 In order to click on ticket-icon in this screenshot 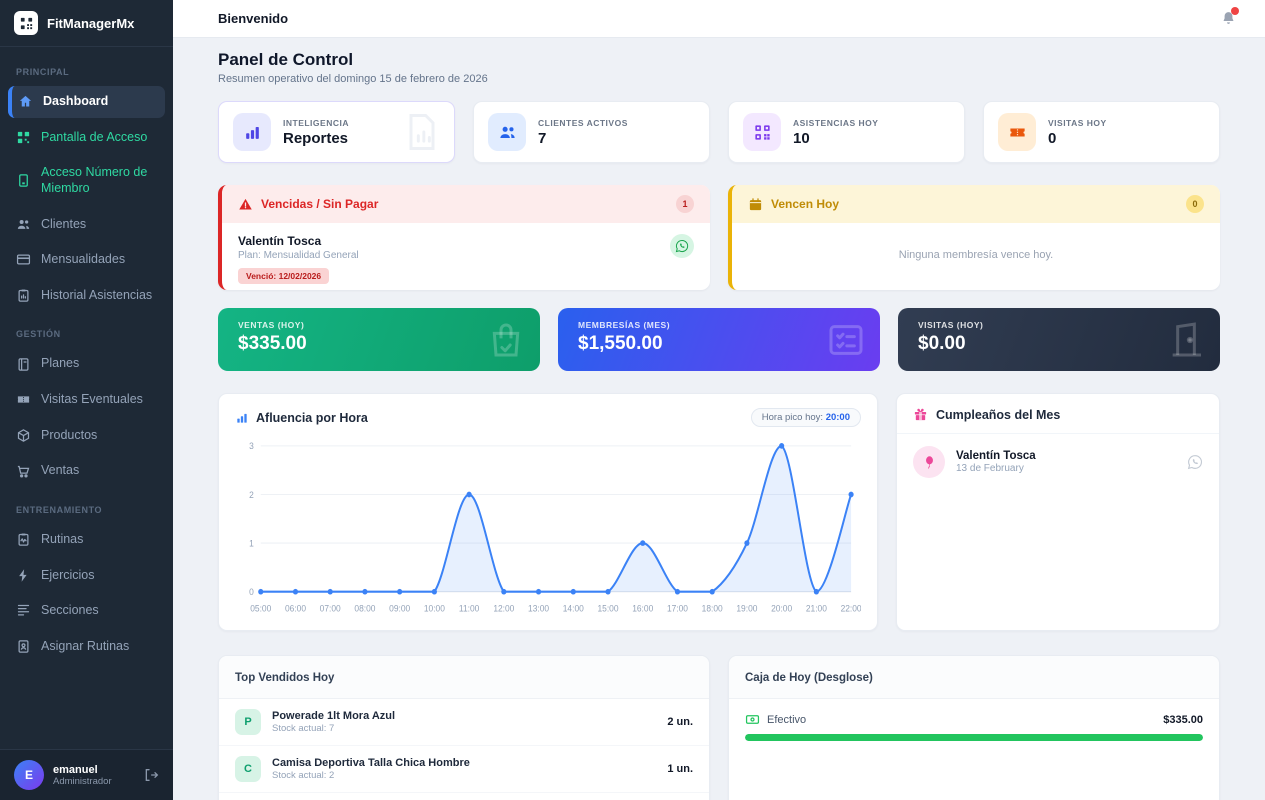, I will do `click(23, 399)`.